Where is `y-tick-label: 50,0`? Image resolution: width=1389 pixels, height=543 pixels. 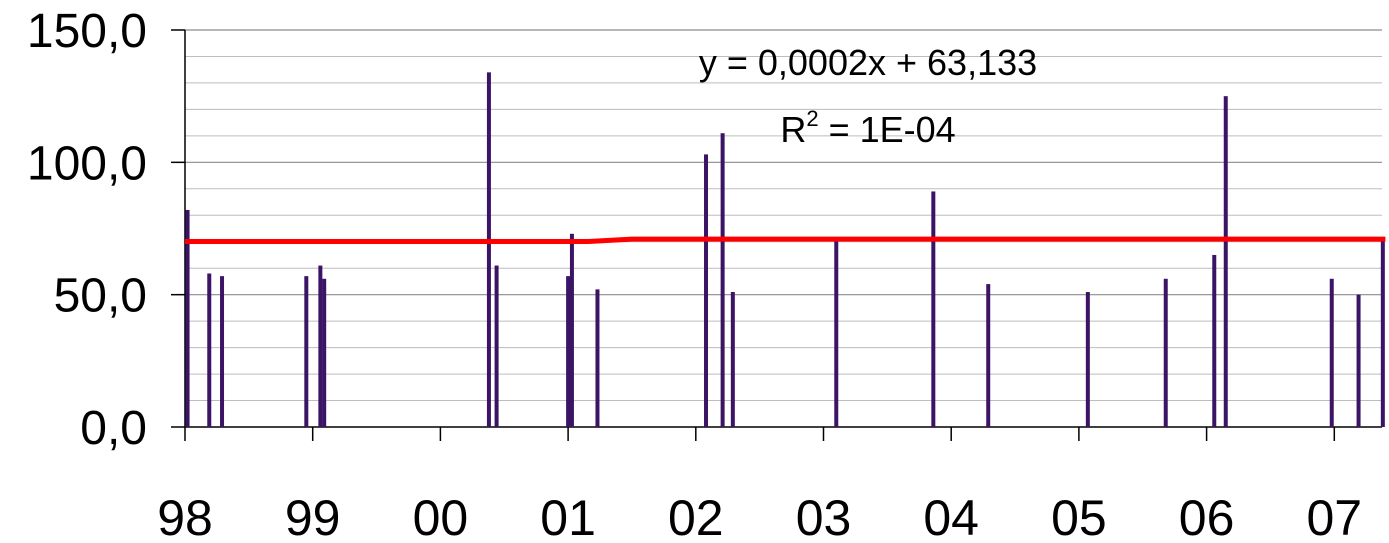 y-tick-label: 50,0 is located at coordinates (100, 296).